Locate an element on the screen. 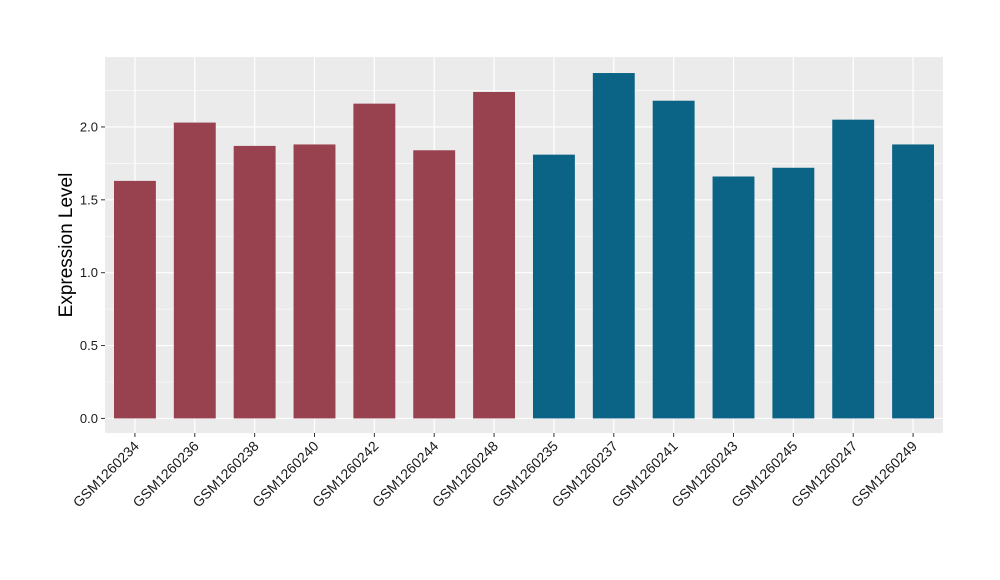 The image size is (1000, 580). y-tick-label: 0.5 is located at coordinates (89, 345).